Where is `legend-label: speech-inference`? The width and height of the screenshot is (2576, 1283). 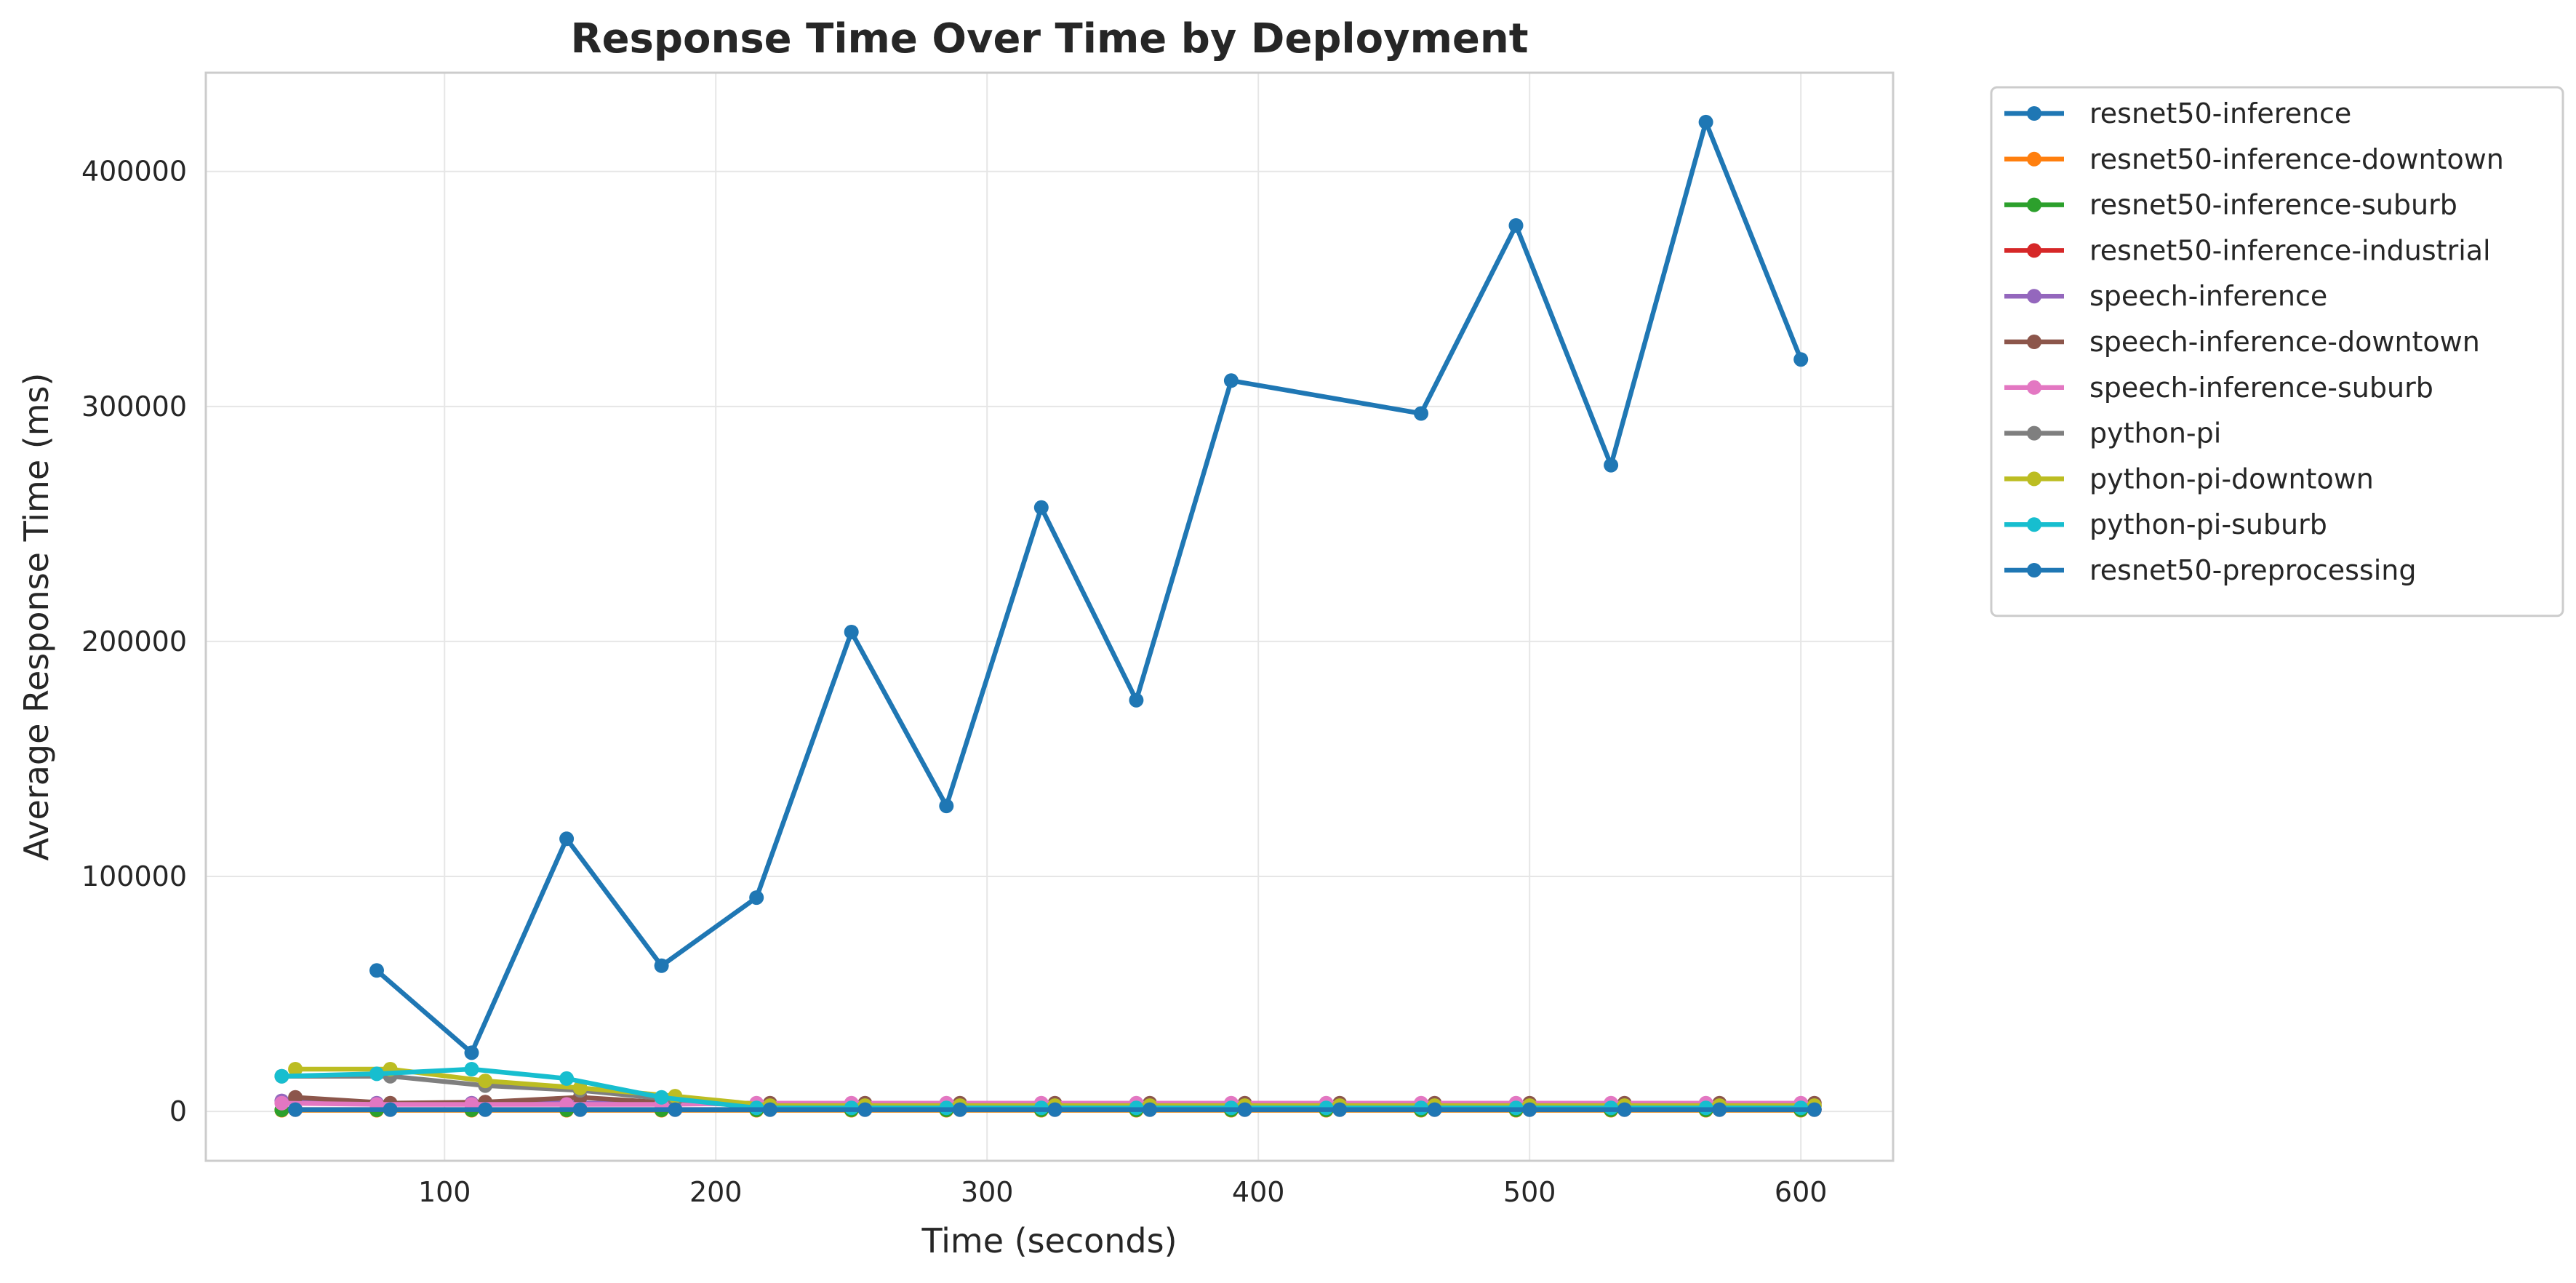 legend-label: speech-inference is located at coordinates (2208, 296).